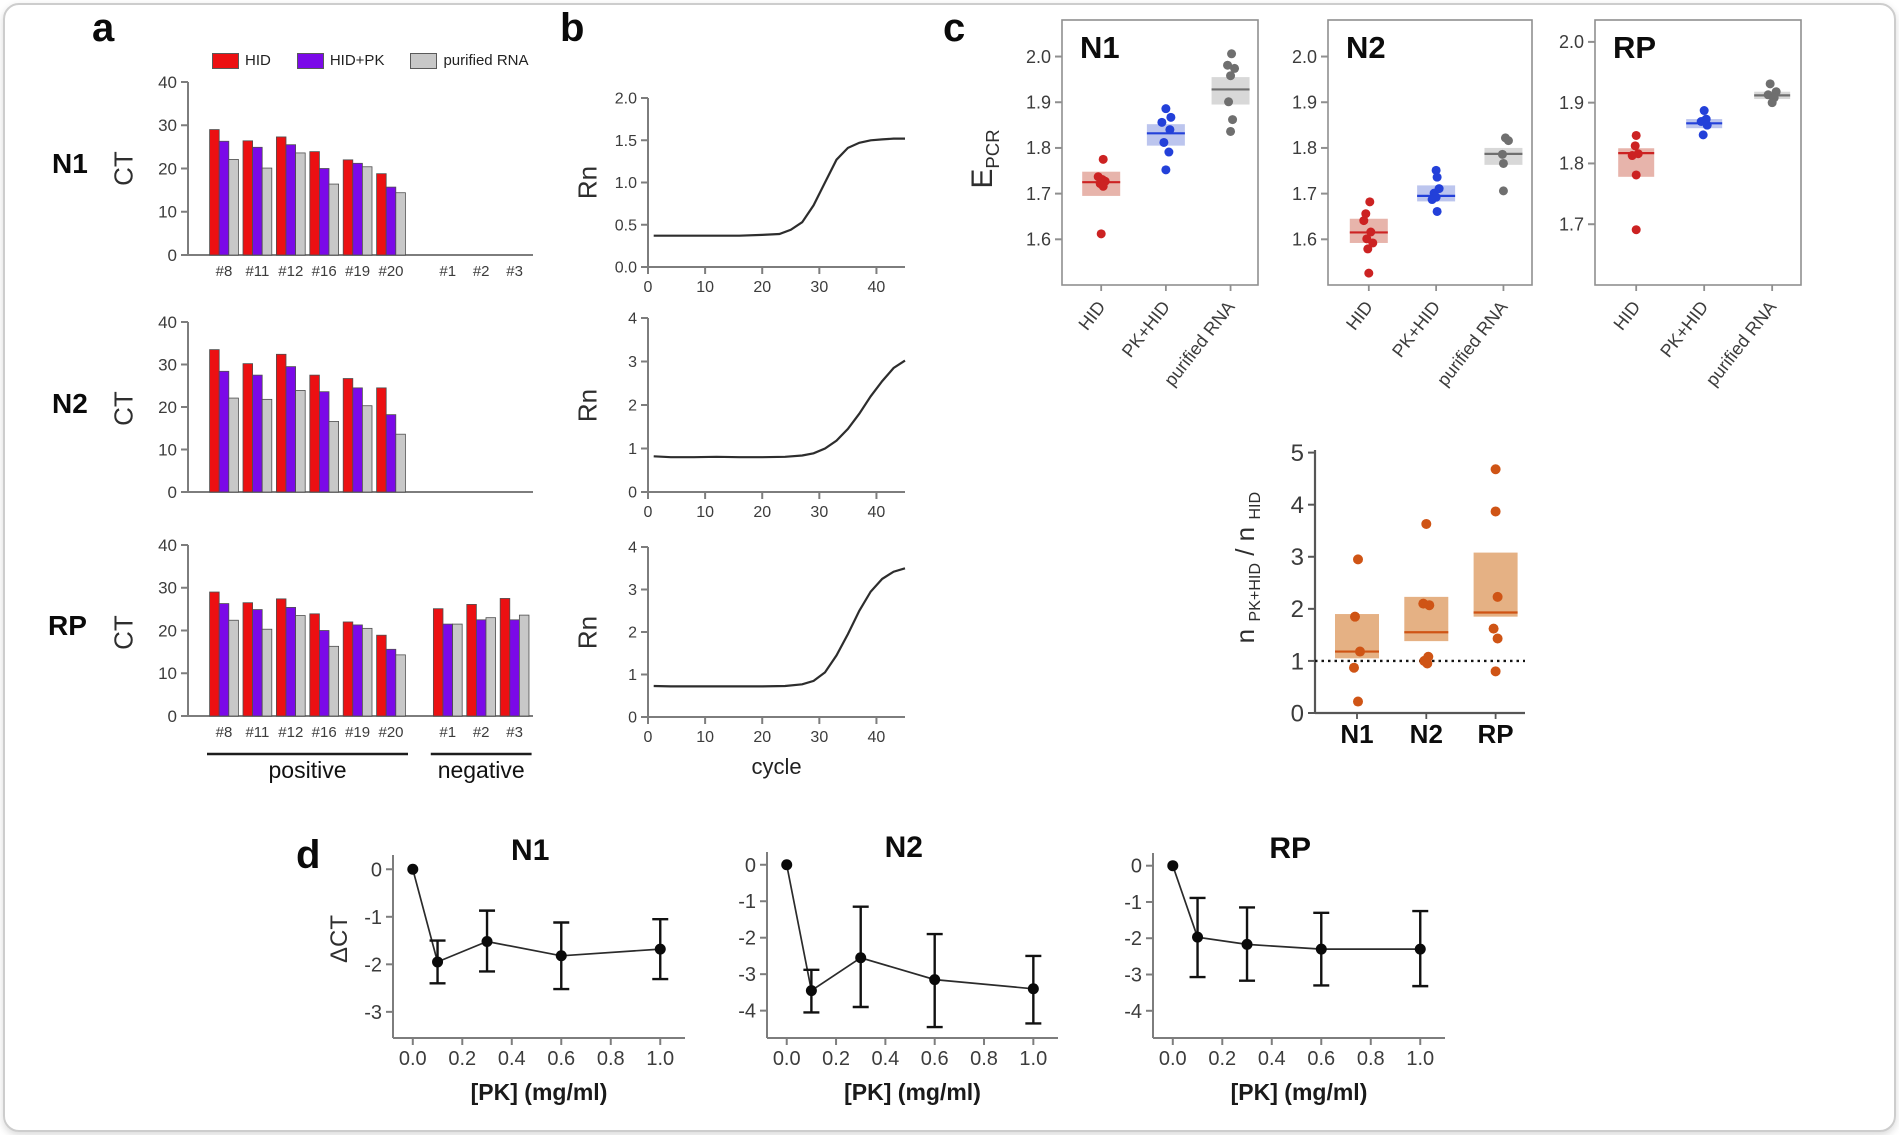 Image resolution: width=1899 pixels, height=1135 pixels. Describe the element at coordinates (512, 1059) in the screenshot. I see `x-tick-label: 0.4` at that location.